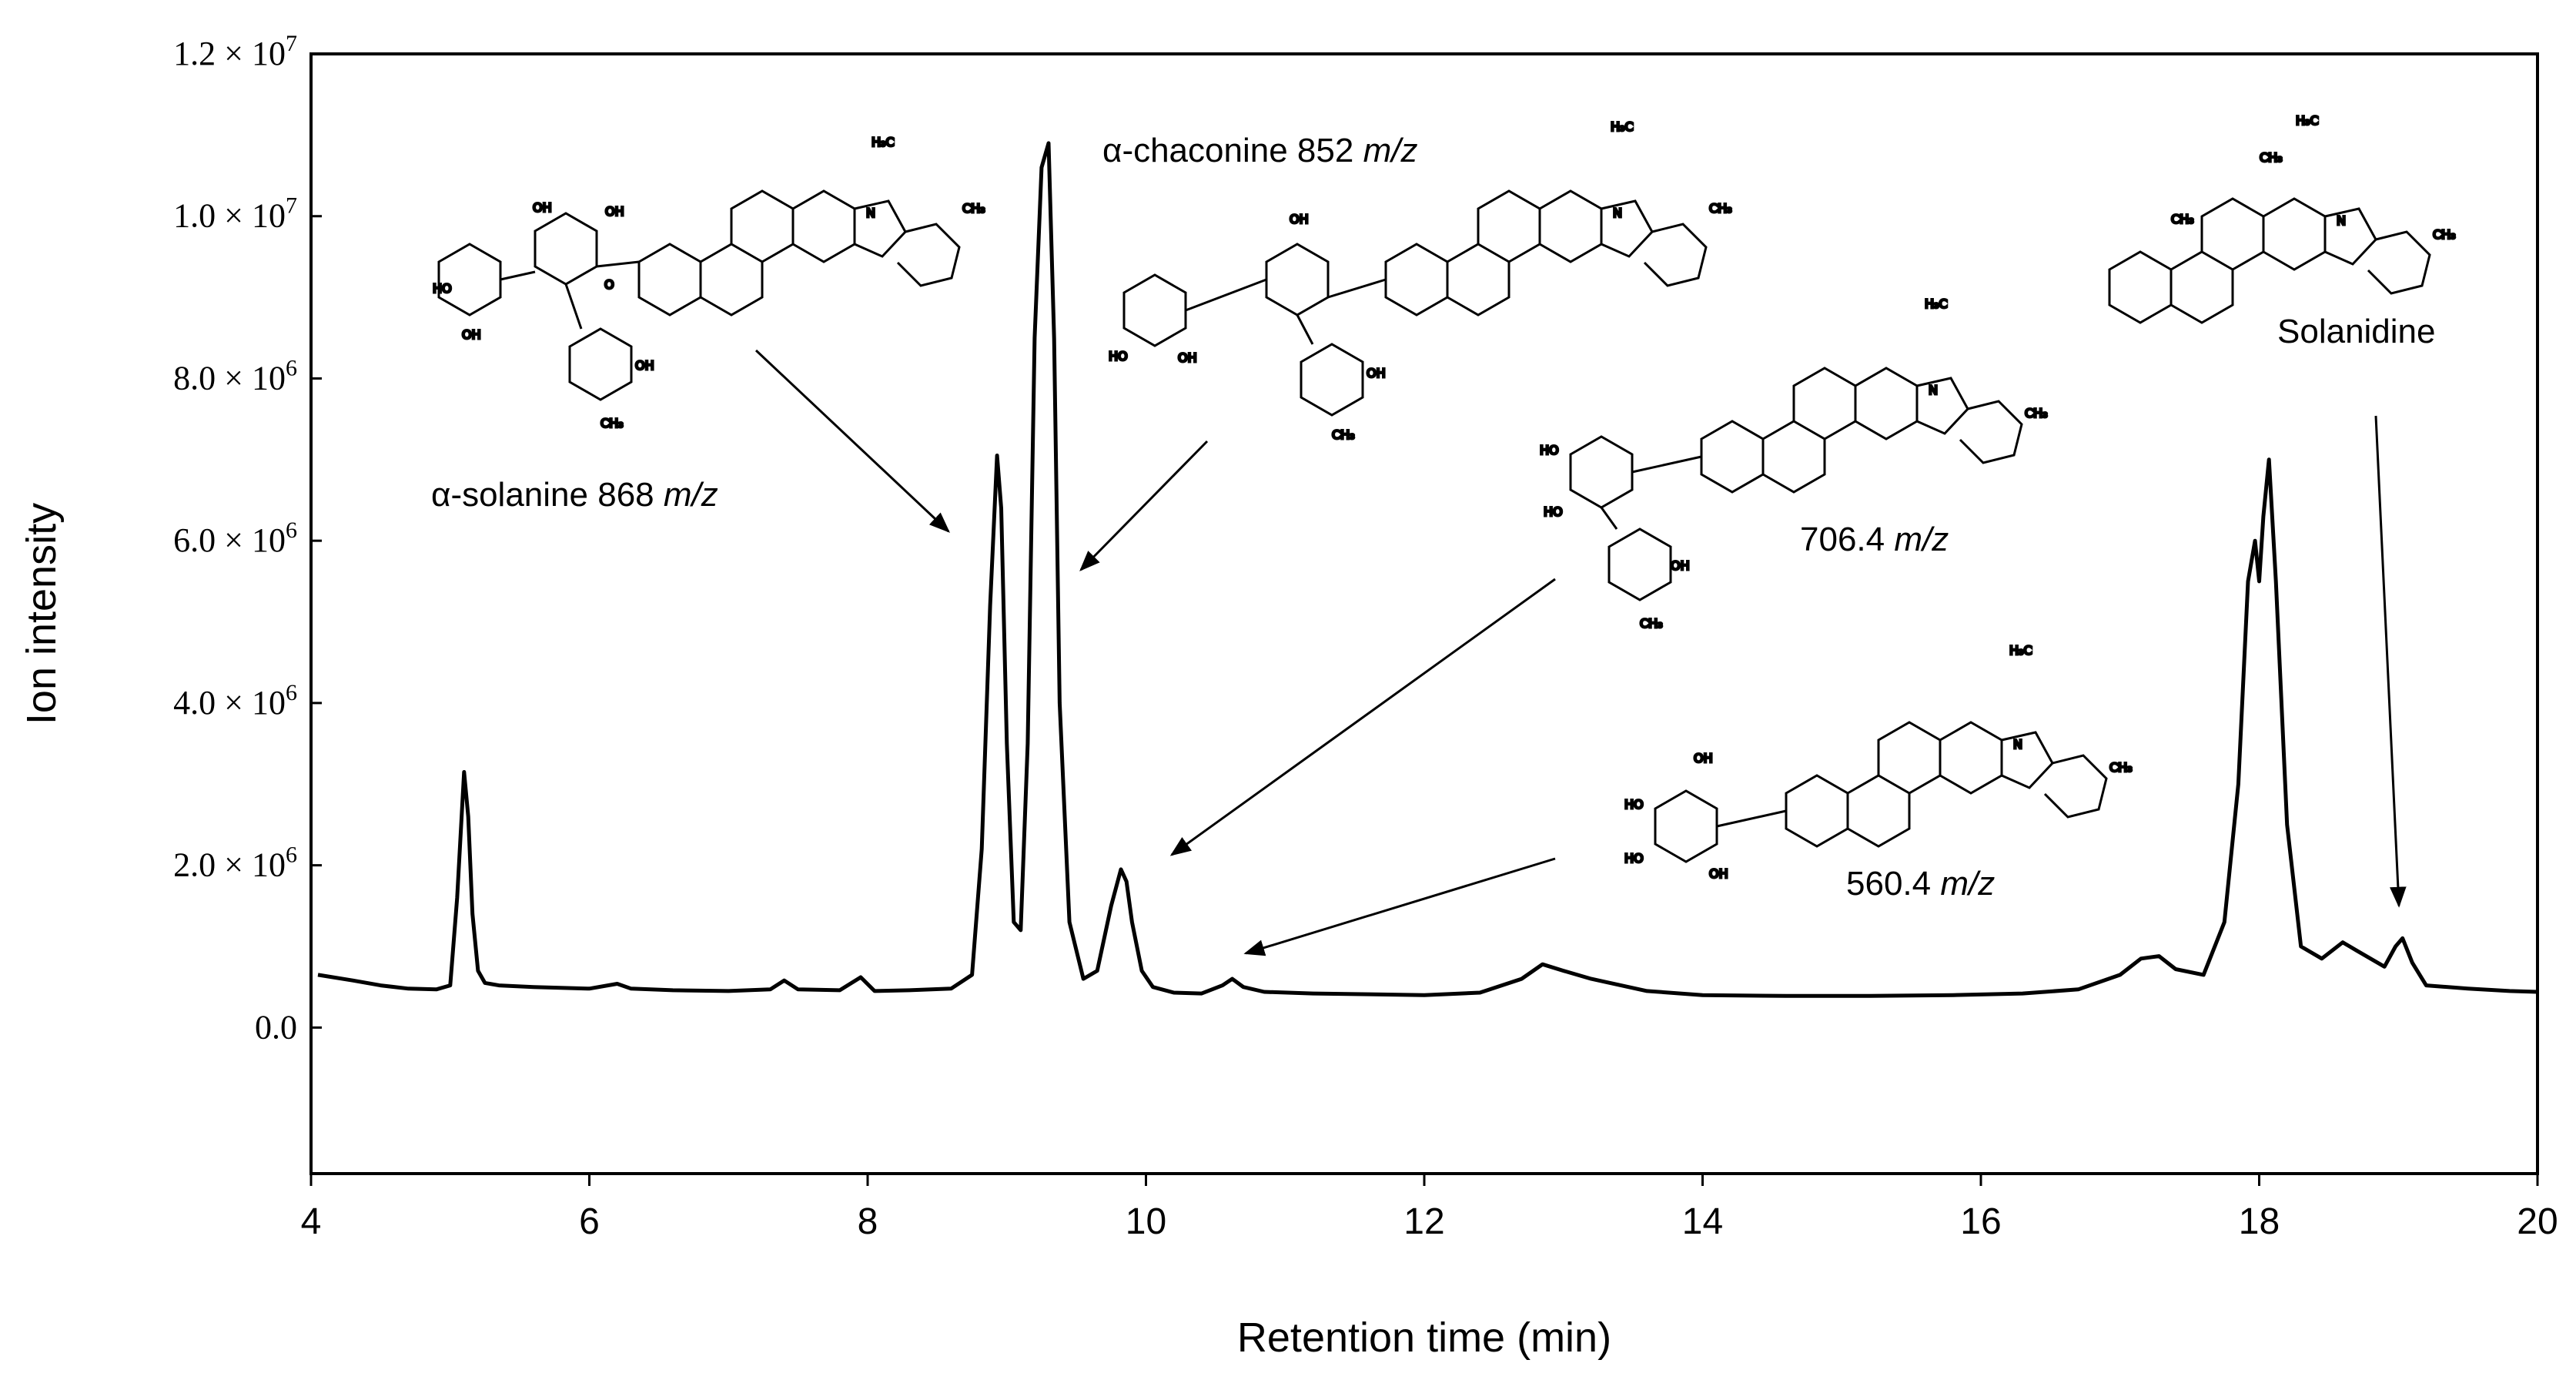 The height and width of the screenshot is (1390, 2576). Describe the element at coordinates (2259, 1221) in the screenshot. I see `x-tick-label: 18` at that location.